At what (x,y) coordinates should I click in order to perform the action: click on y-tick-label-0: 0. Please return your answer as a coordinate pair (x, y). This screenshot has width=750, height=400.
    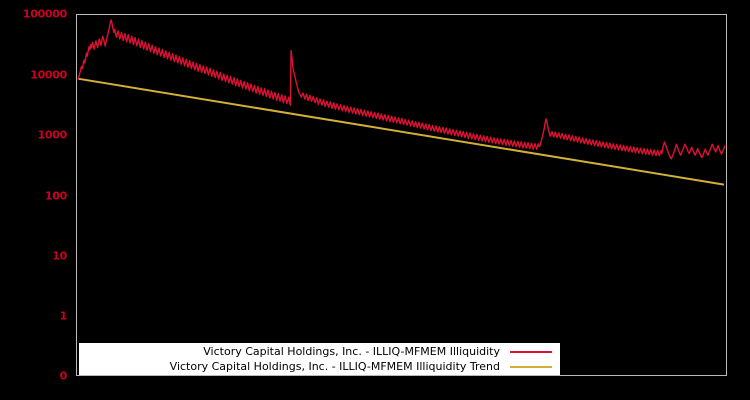
    Looking at the image, I should click on (63, 376).